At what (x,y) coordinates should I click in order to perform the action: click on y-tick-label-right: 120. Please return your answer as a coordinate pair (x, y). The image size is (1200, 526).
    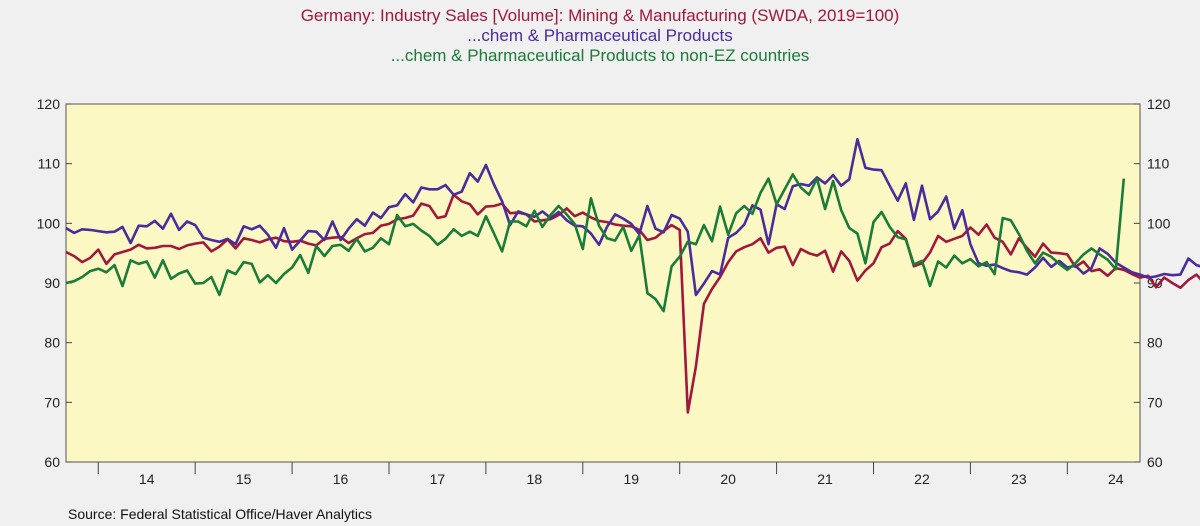
    Looking at the image, I should click on (1159, 104).